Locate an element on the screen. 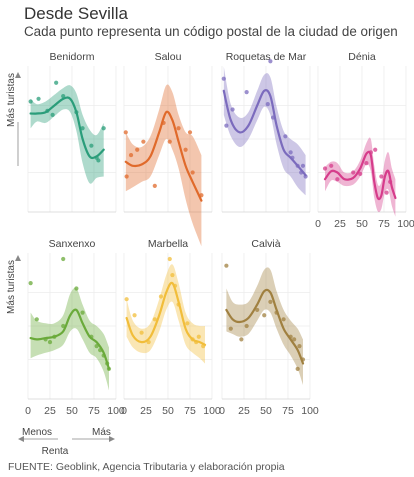 The height and width of the screenshot is (477, 414). trend-line-salou is located at coordinates (163, 156).